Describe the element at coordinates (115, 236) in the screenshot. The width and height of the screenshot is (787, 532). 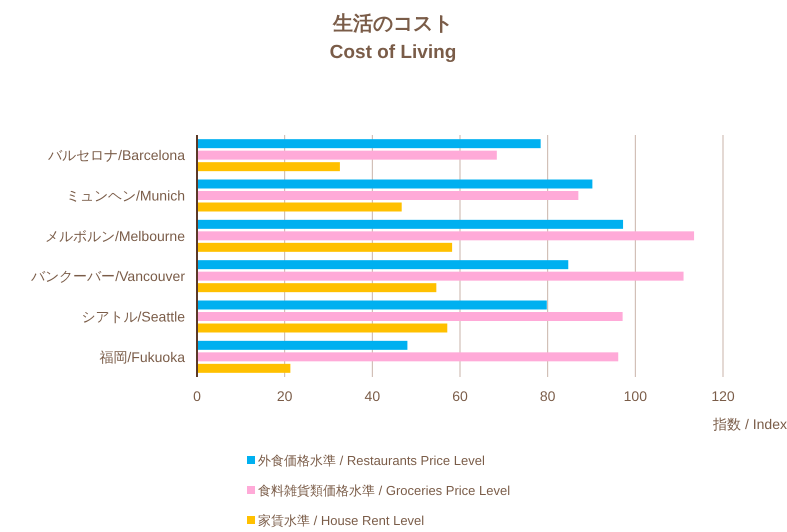
I see `y-tick-label: メルボルン/Melbourne` at that location.